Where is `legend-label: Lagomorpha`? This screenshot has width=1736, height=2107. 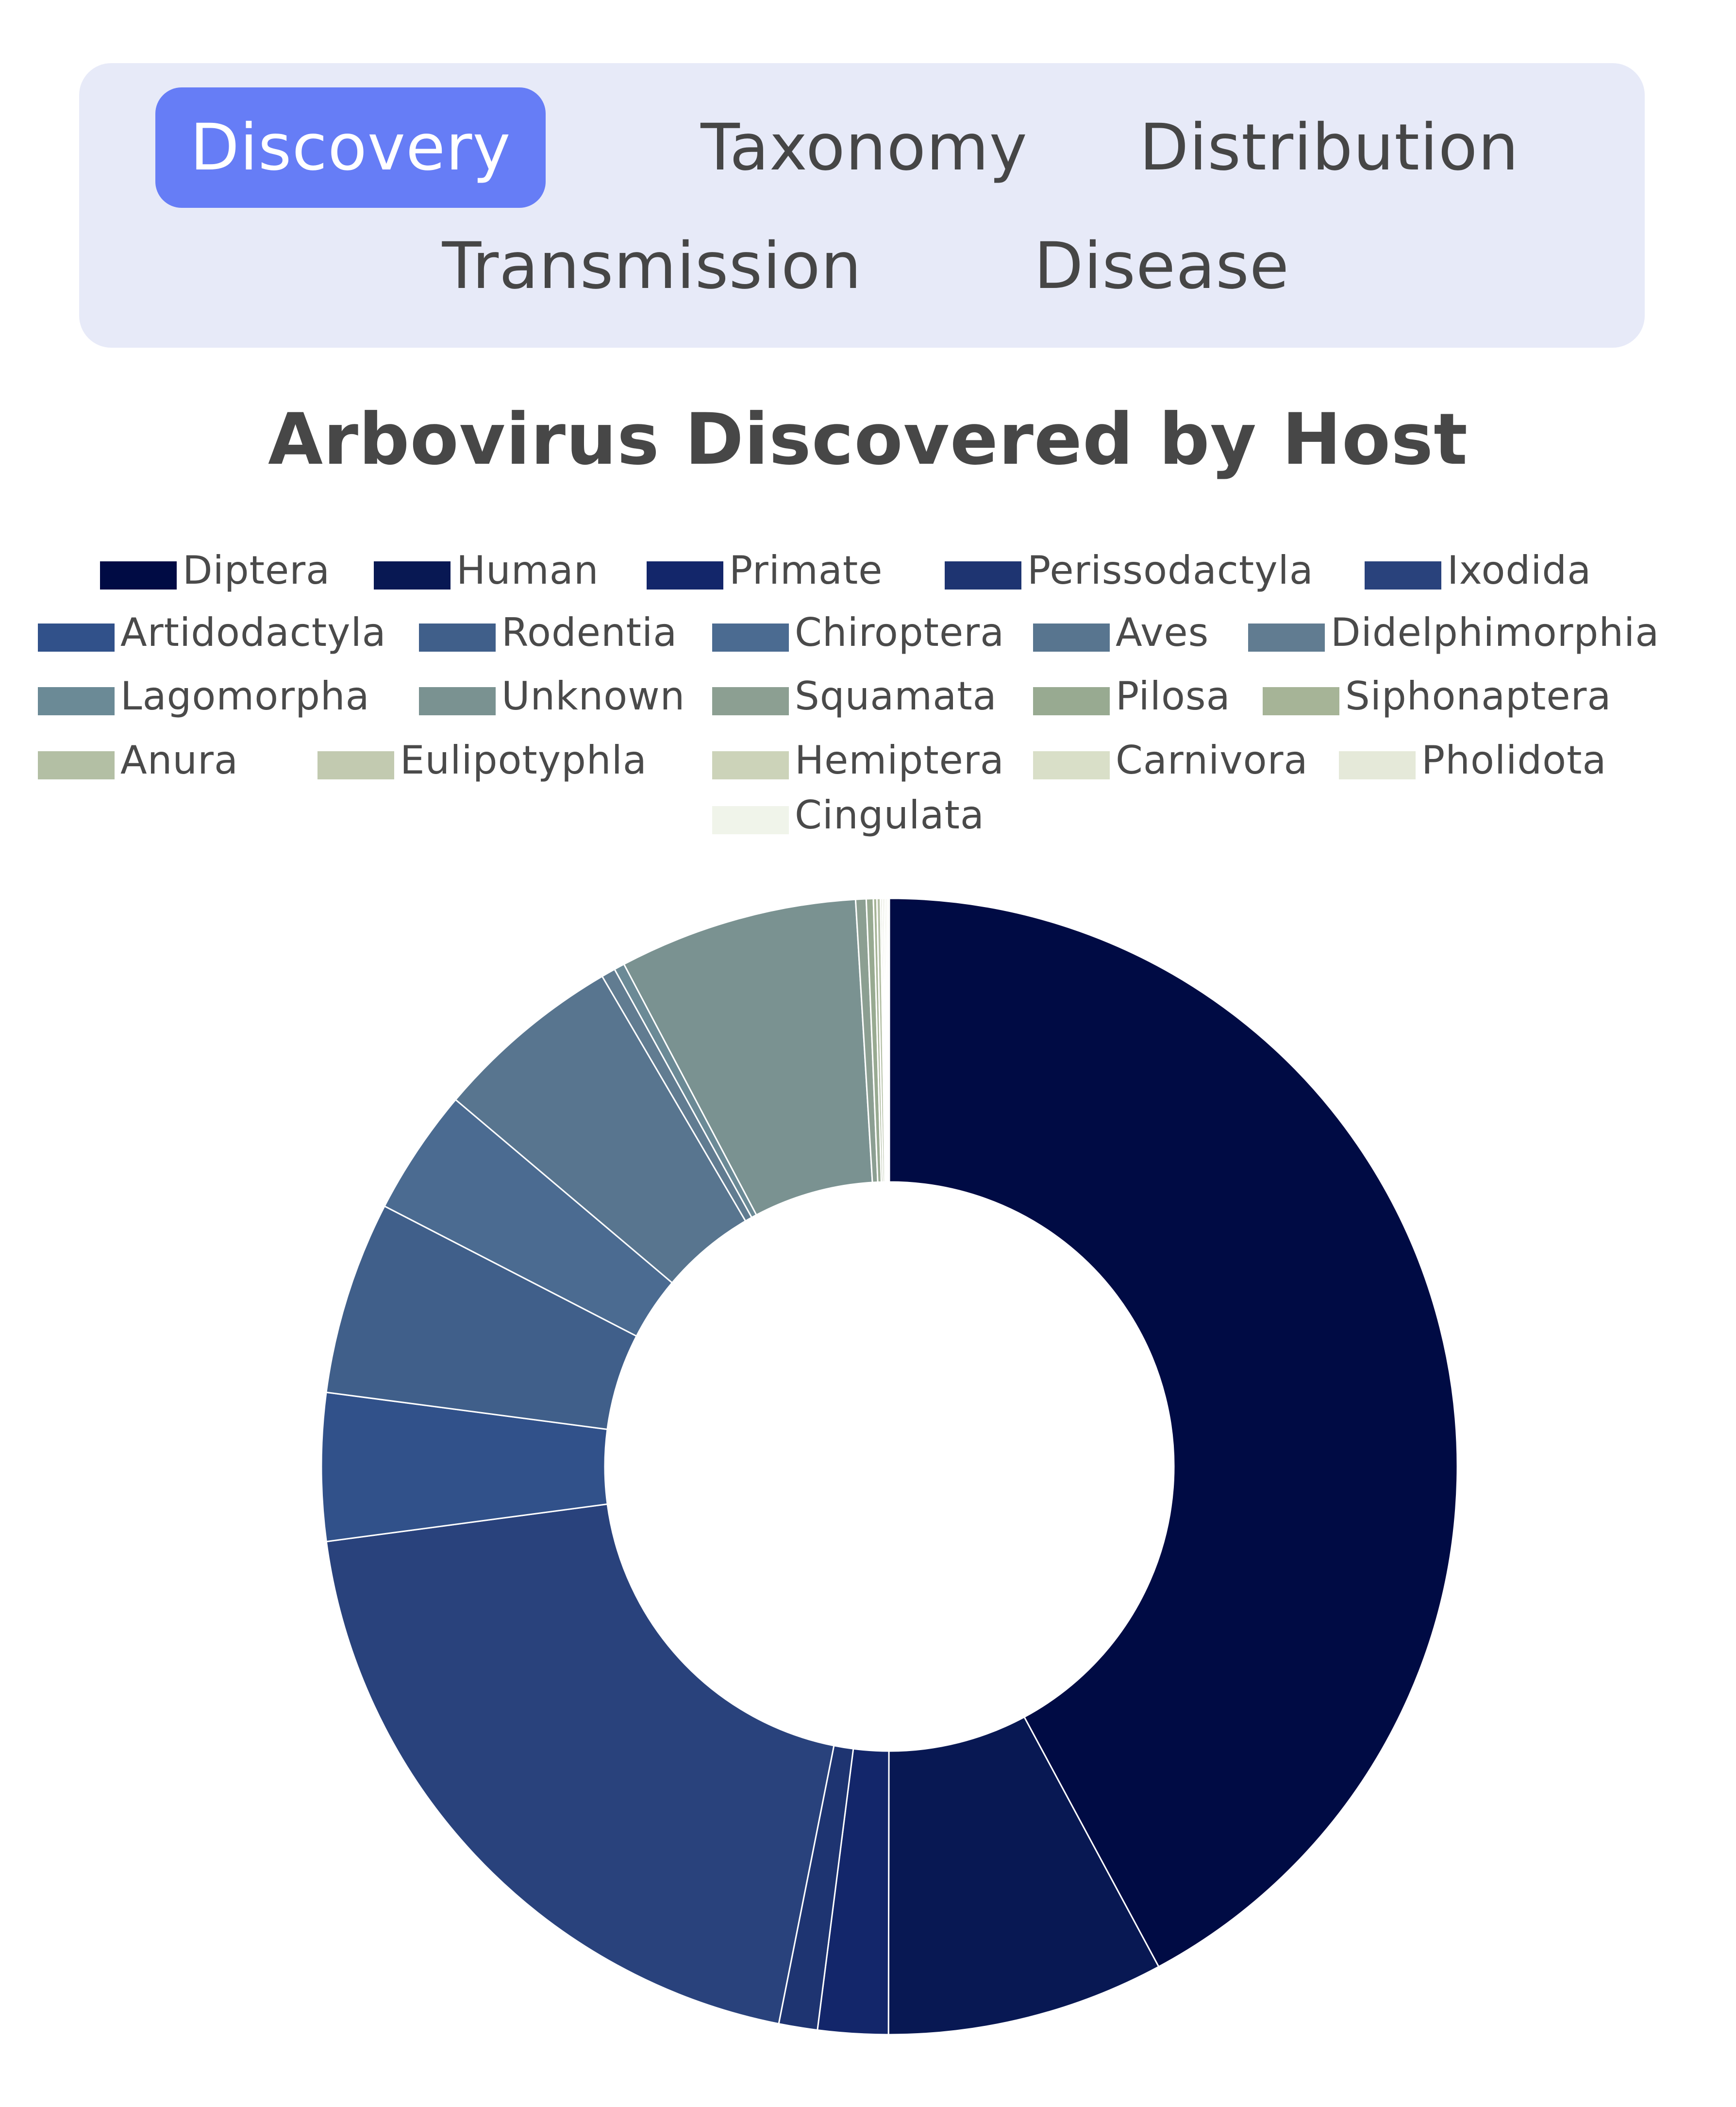 legend-label: Lagomorpha is located at coordinates (245, 696).